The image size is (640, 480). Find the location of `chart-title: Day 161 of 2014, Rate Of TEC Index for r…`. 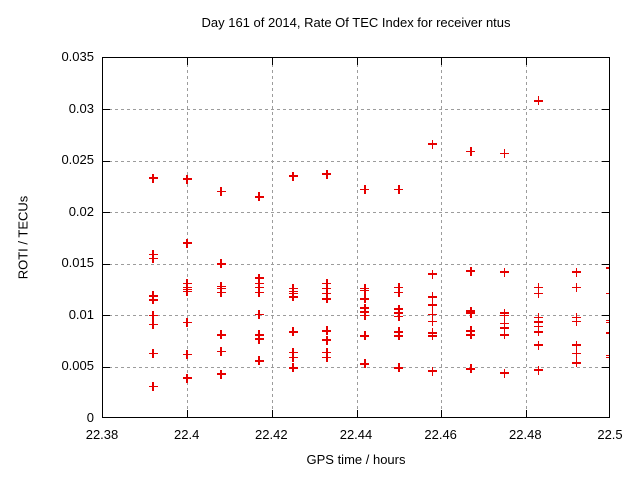

chart-title: Day 161 of 2014, Rate Of TEC Index for r… is located at coordinates (356, 22).